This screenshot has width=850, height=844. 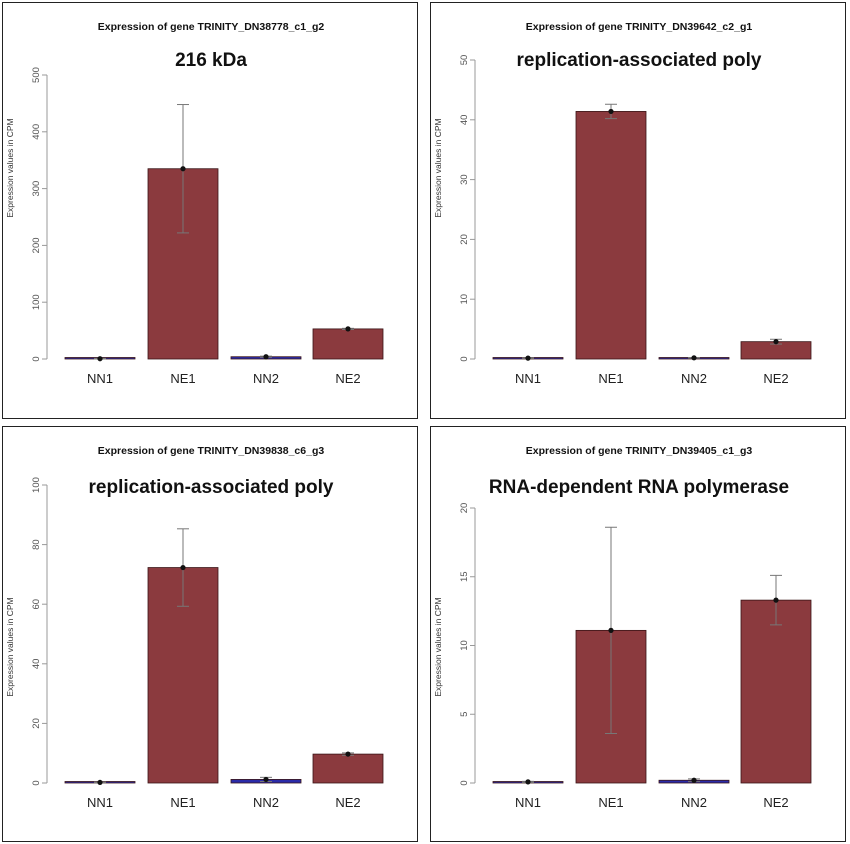 I want to click on y-tick-label: 500, so click(x=36, y=75).